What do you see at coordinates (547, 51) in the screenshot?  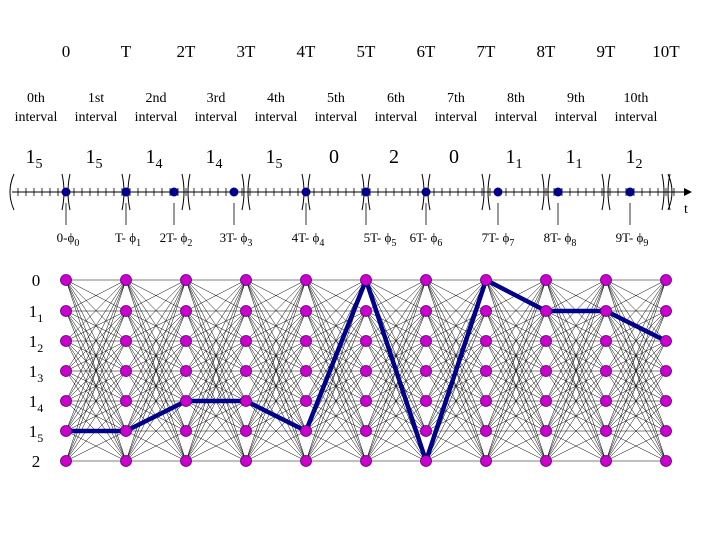 I see `time-label: 8T` at bounding box center [547, 51].